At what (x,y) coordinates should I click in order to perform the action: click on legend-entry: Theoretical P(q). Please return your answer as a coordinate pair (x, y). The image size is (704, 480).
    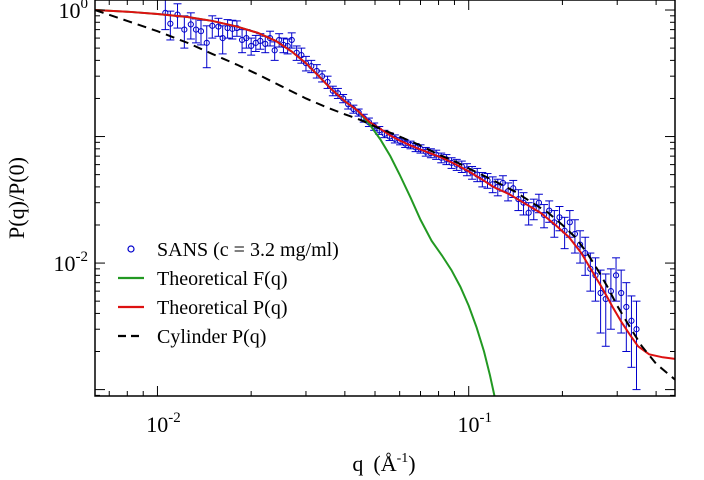
    Looking at the image, I should click on (203, 308).